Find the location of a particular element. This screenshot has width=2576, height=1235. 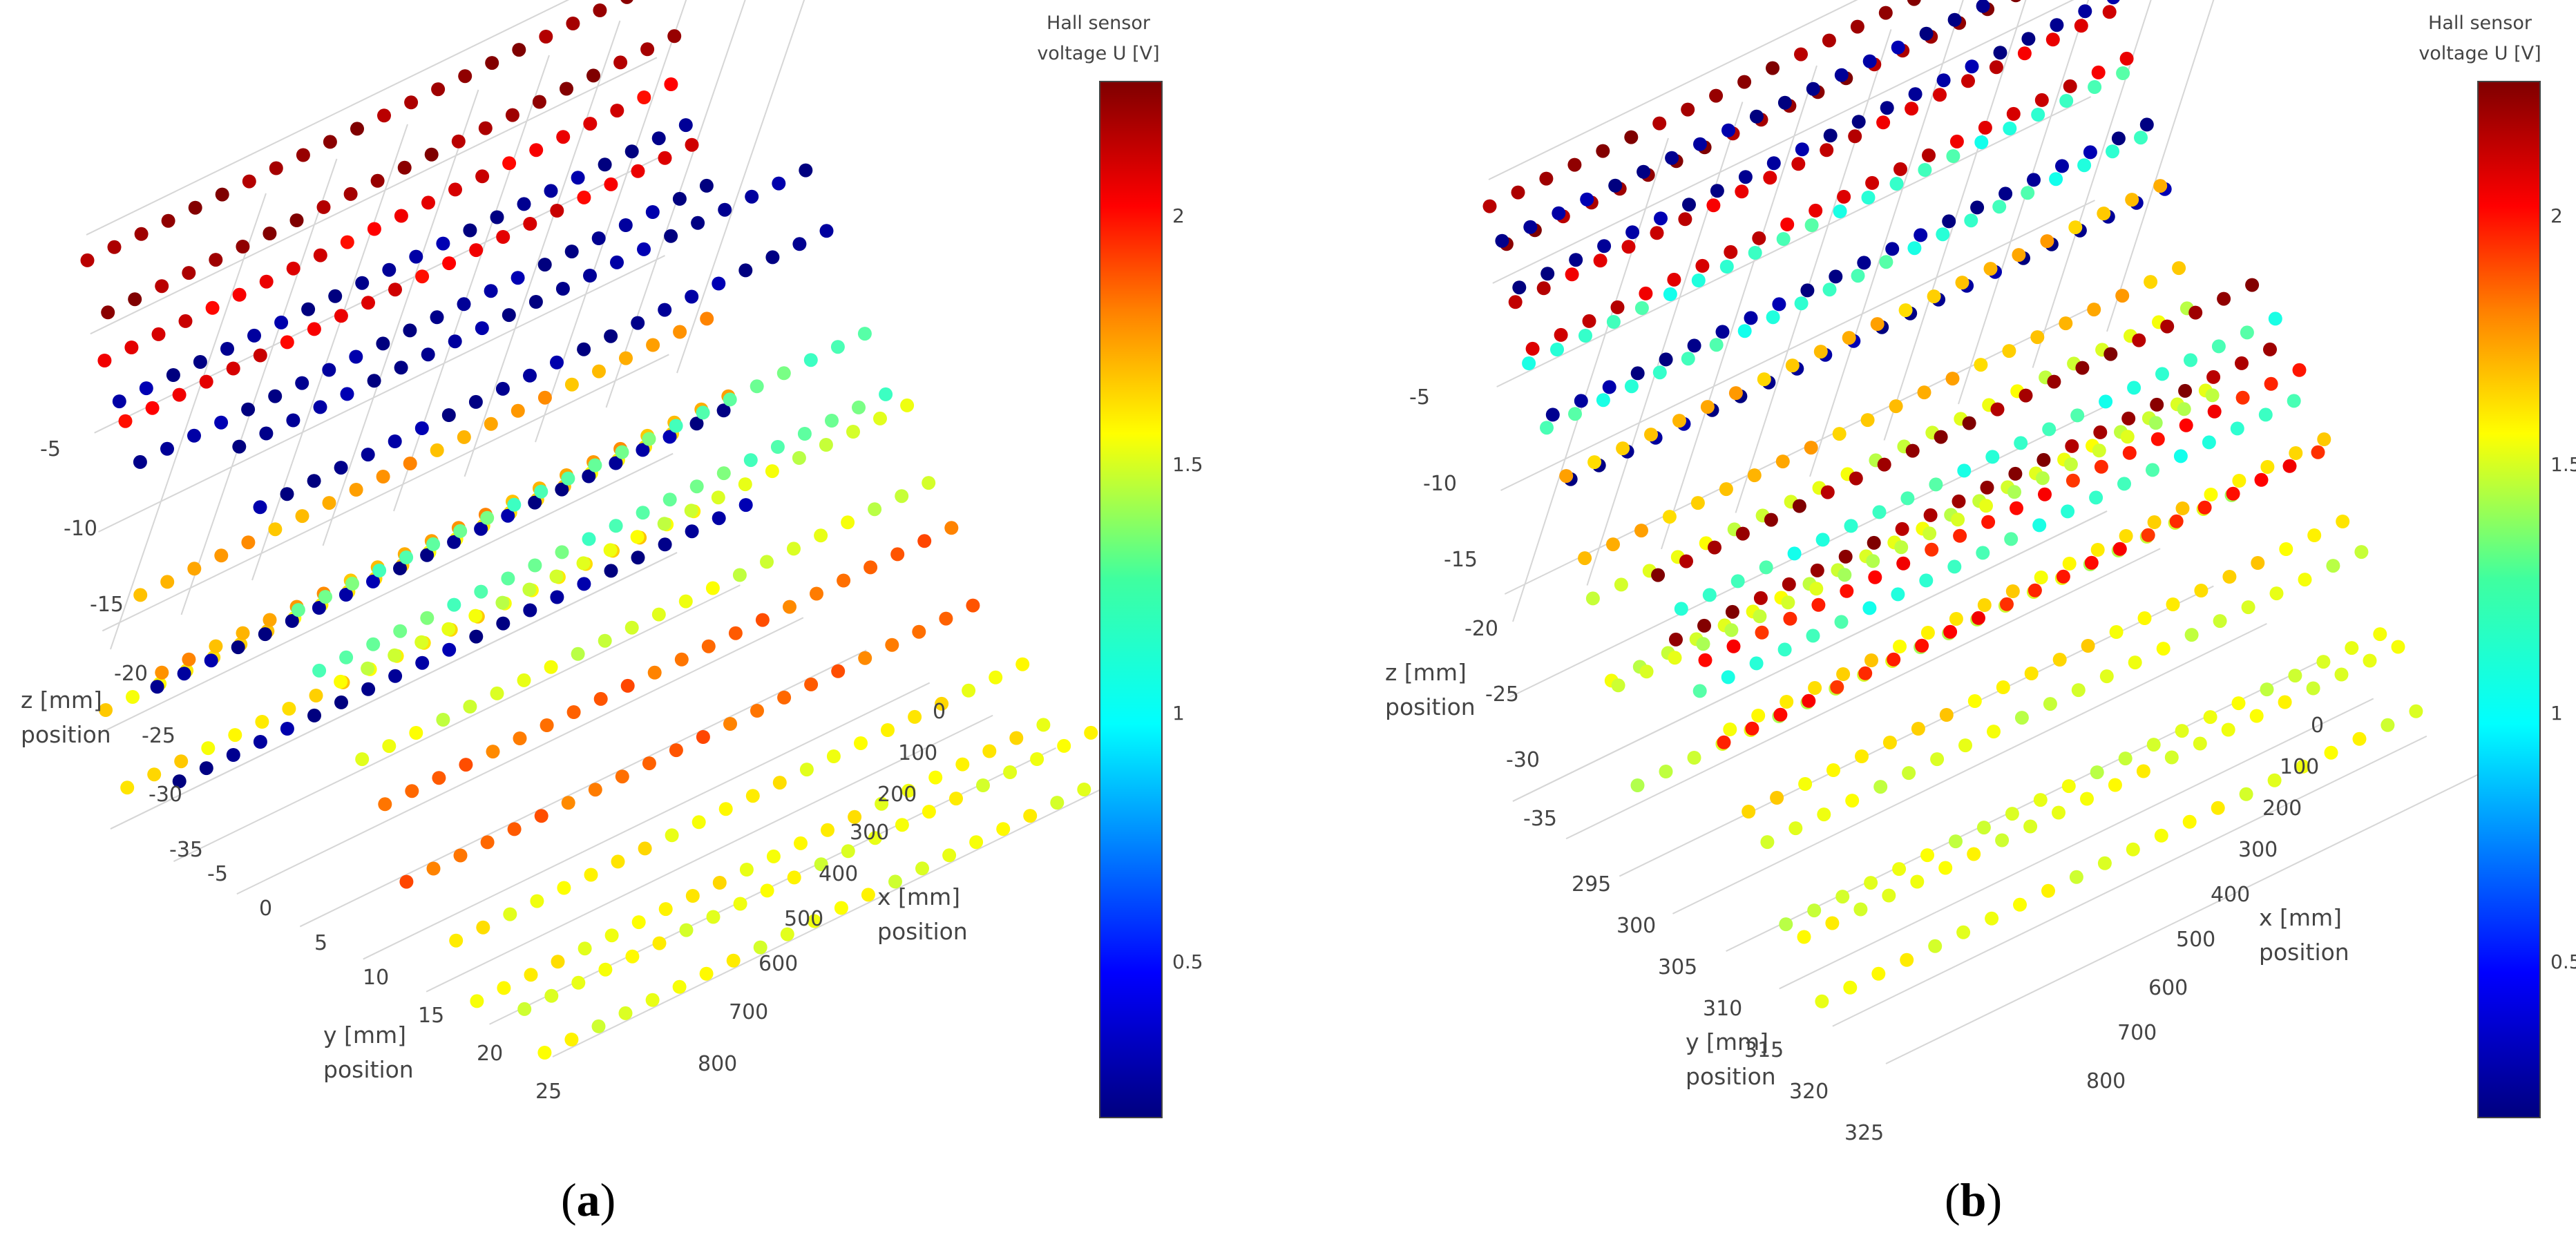

y-tick: 20 is located at coordinates (490, 1054).